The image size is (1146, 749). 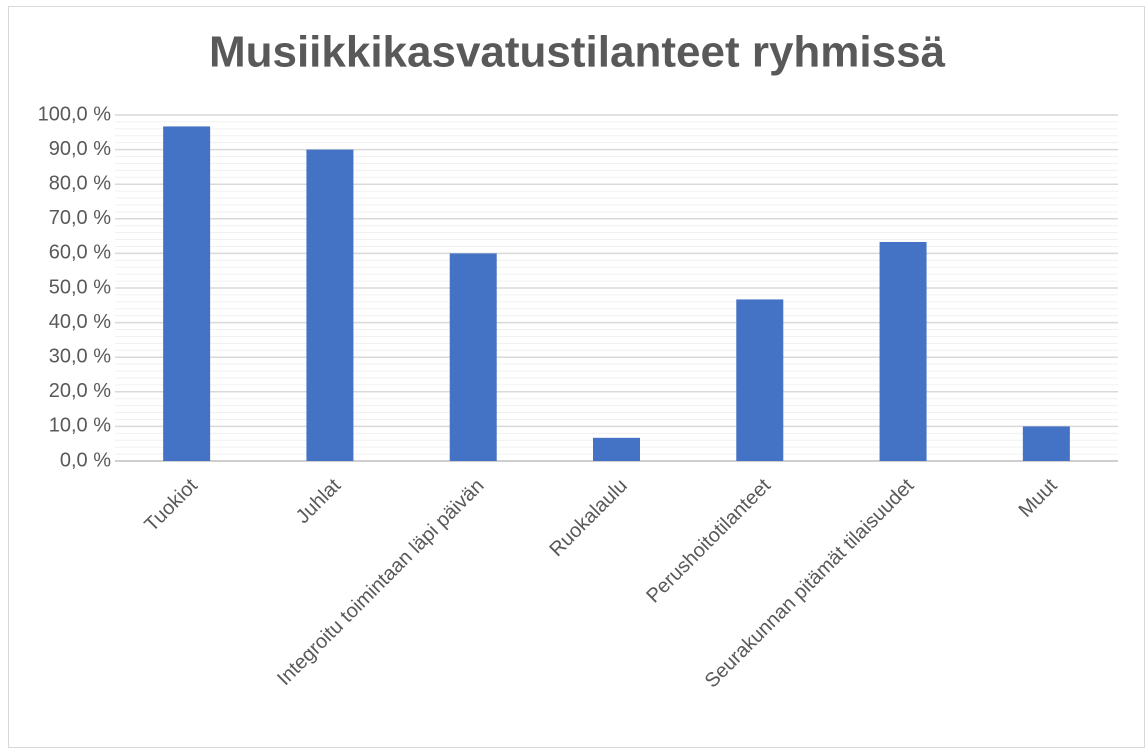 I want to click on y-tick-label: 80,0 %, so click(x=80, y=183).